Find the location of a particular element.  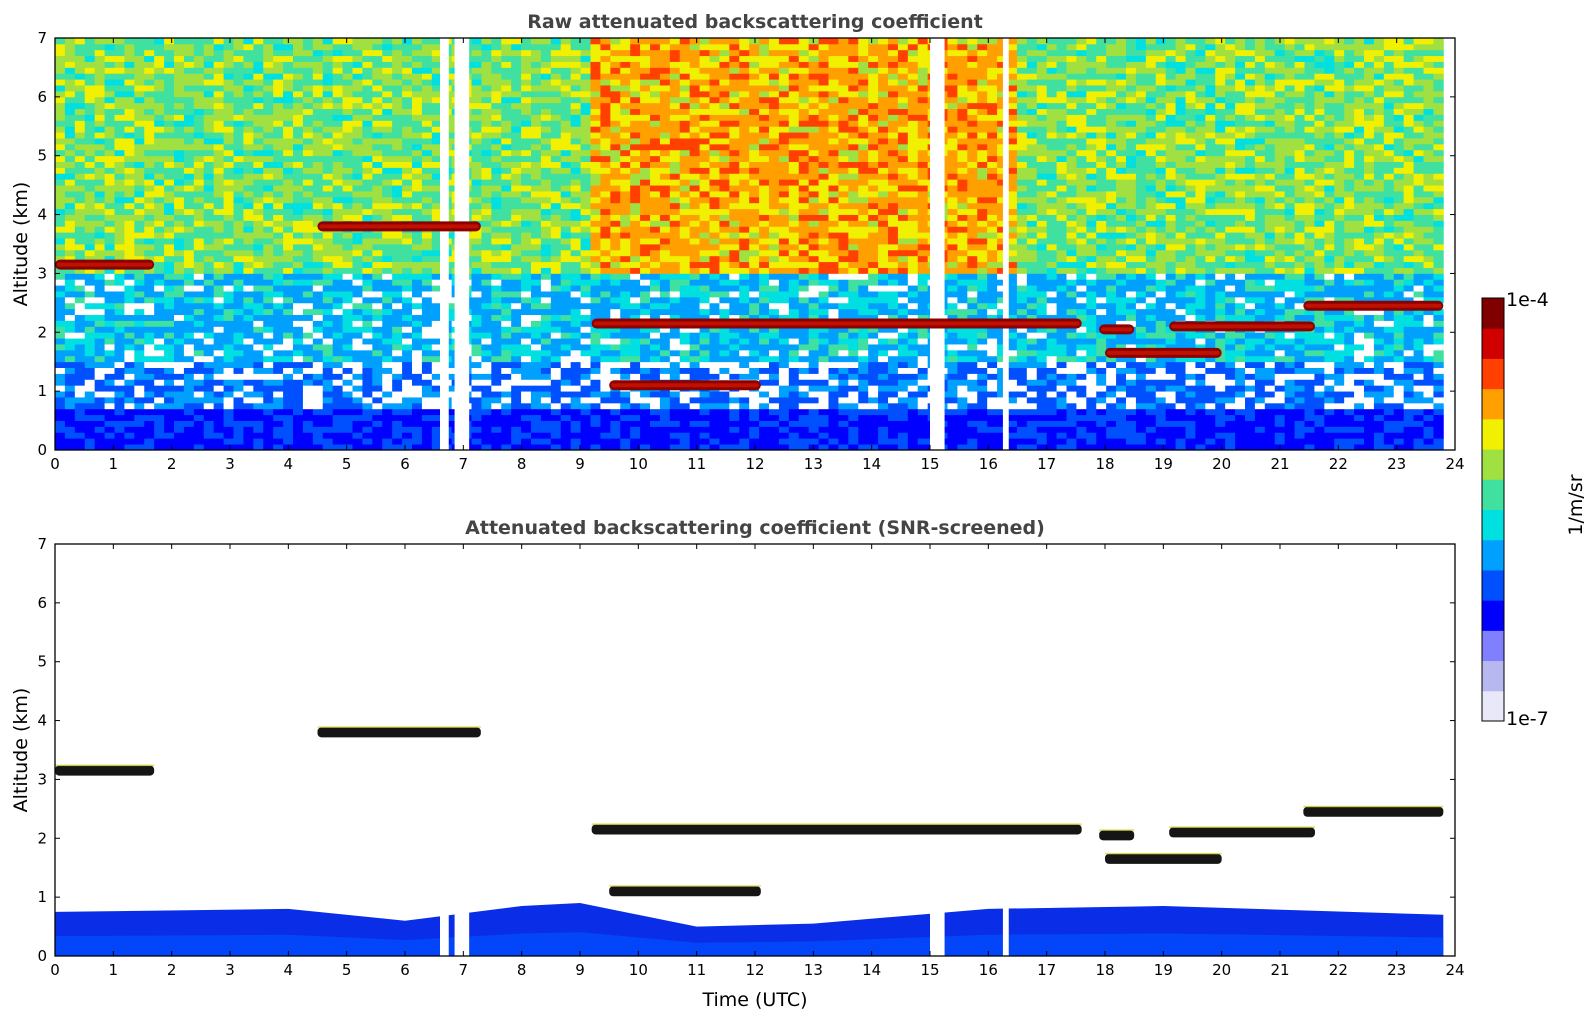

colorbar is located at coordinates (1493, 509).